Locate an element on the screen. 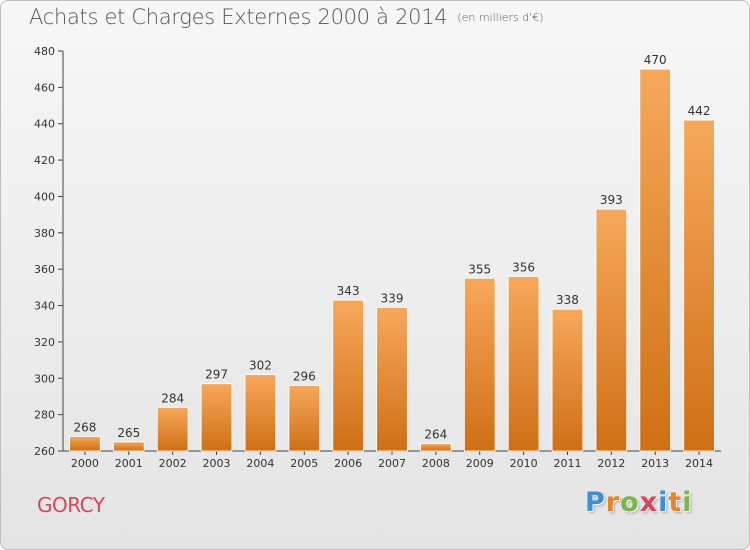 The image size is (750, 550). bar-value-label: 343 is located at coordinates (348, 291).